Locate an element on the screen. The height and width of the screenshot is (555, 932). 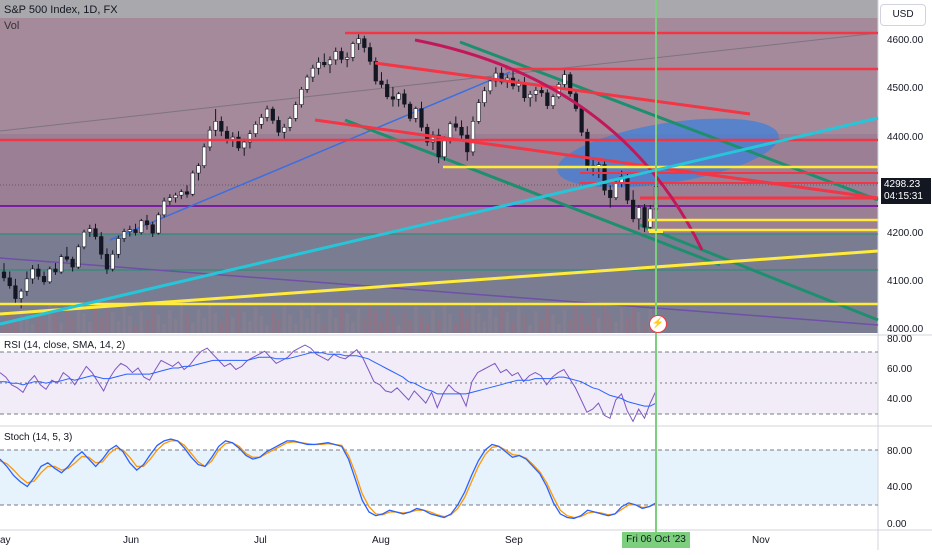
arc-drawing is located at coordinates (559, 144).